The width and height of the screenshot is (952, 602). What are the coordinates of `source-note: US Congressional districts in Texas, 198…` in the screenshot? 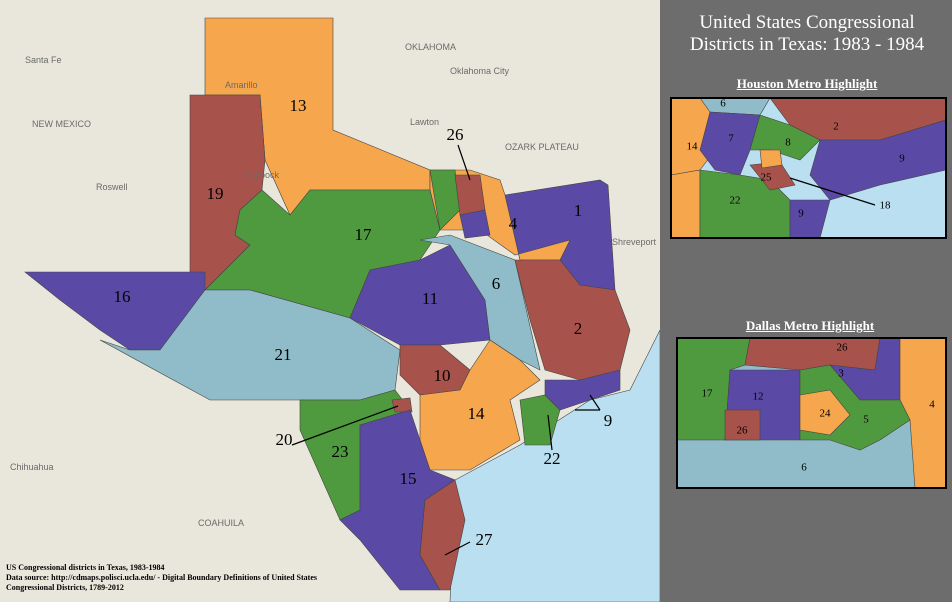 It's located at (161, 577).